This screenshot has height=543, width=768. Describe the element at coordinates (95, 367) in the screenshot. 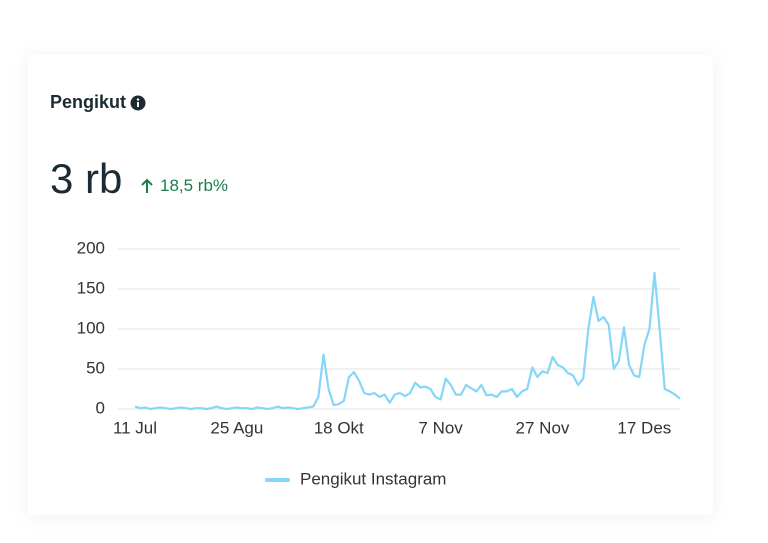

I see `y-tick-label: 50` at that location.